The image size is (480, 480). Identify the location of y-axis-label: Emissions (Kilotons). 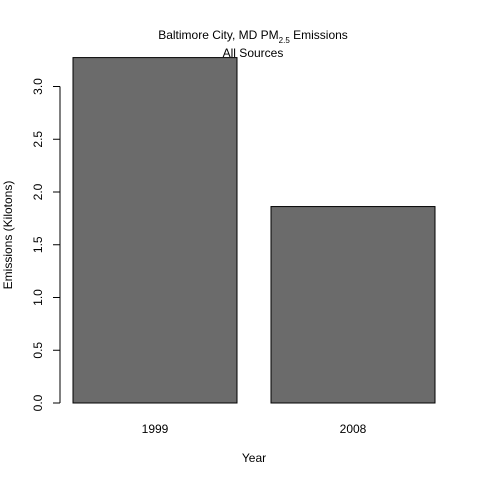
(8, 235).